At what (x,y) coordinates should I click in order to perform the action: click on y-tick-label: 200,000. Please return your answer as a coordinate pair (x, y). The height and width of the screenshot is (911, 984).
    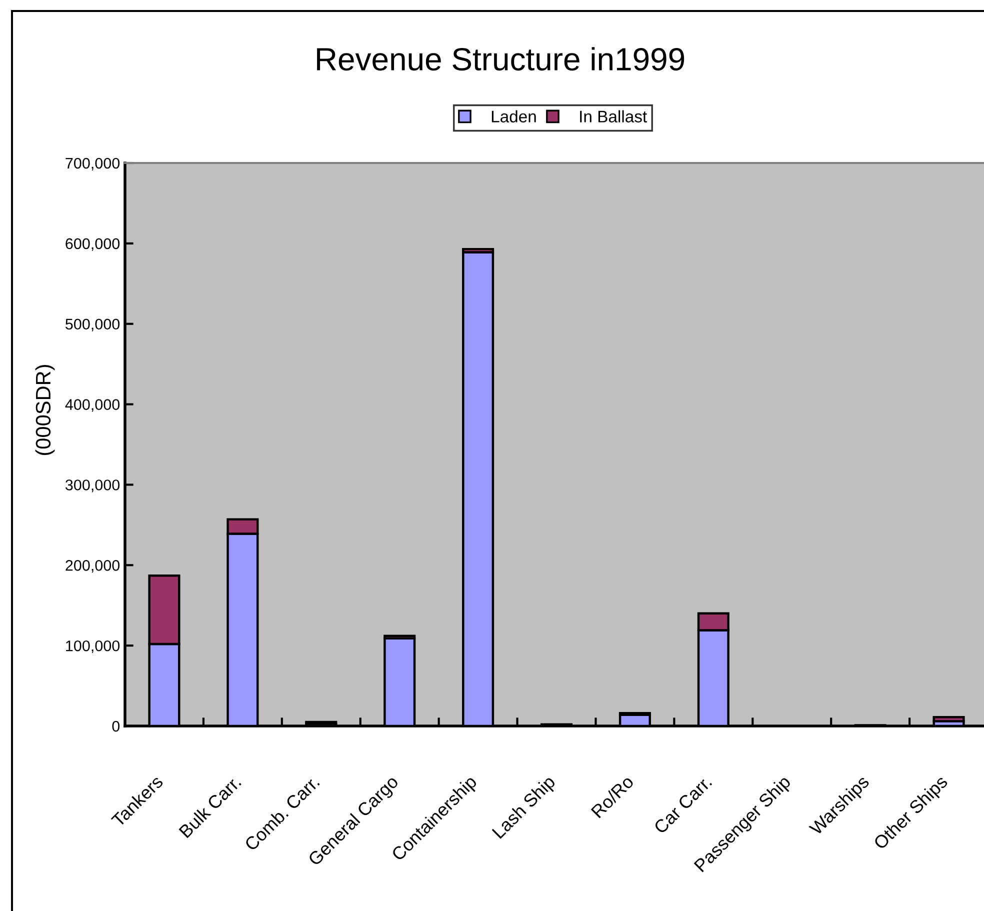
    Looking at the image, I should click on (93, 566).